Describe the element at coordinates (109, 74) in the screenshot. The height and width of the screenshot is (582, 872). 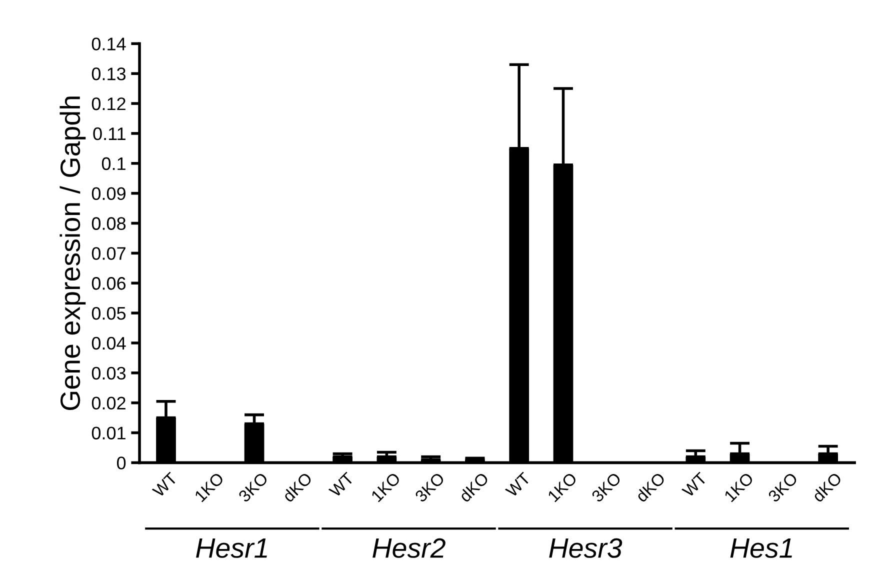
I see `y-tick-label: 0.13` at that location.